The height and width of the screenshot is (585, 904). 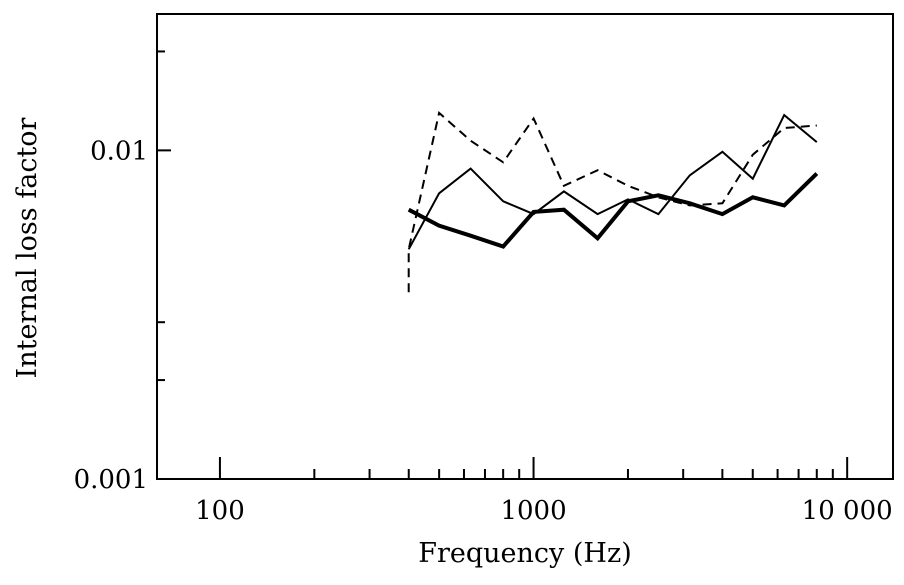 I want to click on series-line-thick, so click(x=613, y=210).